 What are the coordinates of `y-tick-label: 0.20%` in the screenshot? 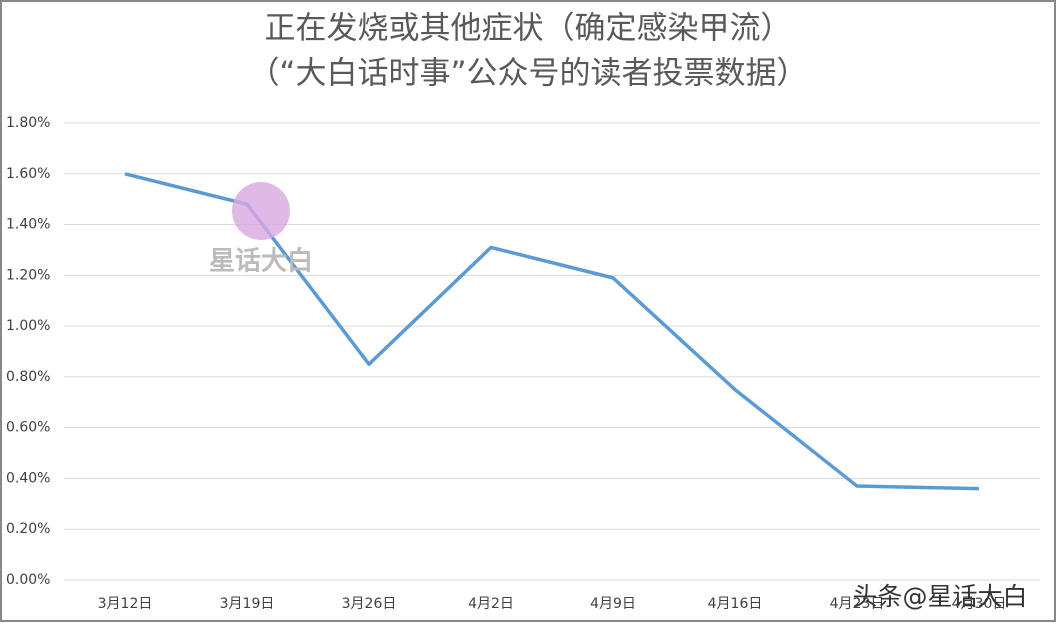 It's located at (28, 529).